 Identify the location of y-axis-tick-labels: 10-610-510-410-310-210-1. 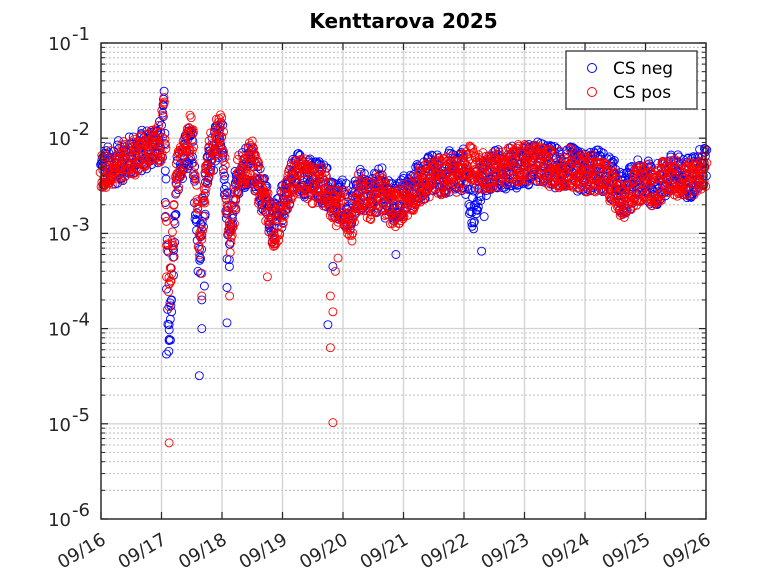
(69, 277).